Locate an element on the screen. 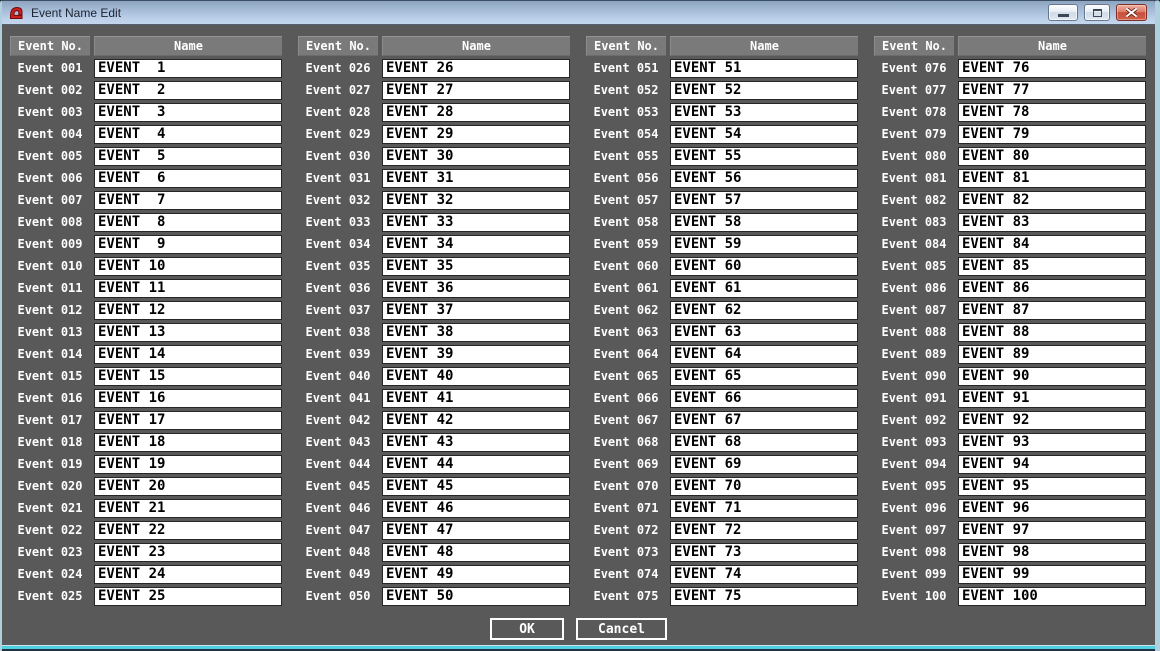  maximize-button is located at coordinates (1097, 12).